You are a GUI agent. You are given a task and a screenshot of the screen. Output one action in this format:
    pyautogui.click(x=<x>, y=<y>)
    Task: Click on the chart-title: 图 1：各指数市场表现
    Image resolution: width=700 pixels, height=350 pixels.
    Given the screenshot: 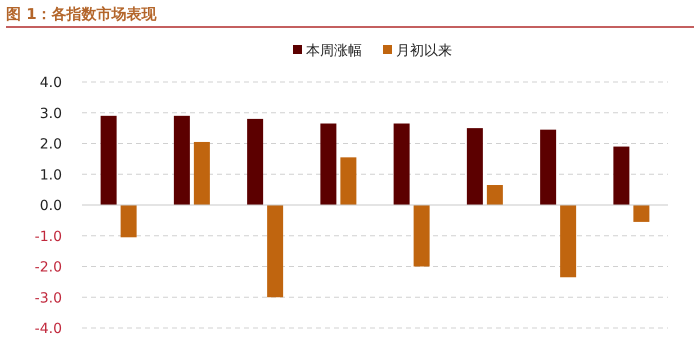 What is the action you would take?
    pyautogui.click(x=82, y=14)
    